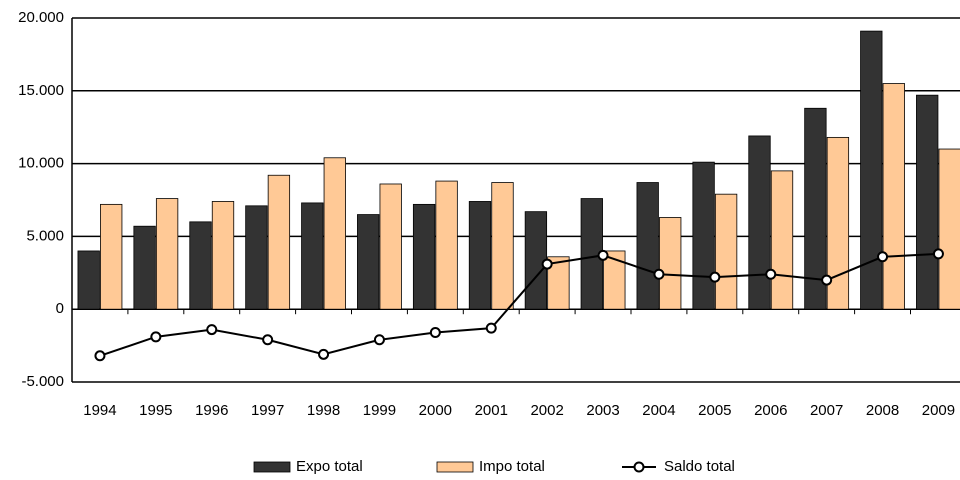 This screenshot has height=480, width=960. Describe the element at coordinates (491, 410) in the screenshot. I see `x-tick-label: 2001` at that location.